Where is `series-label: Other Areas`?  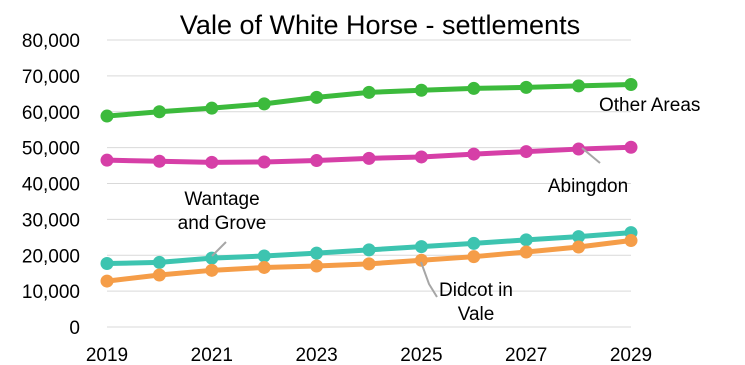 series-label: Other Areas is located at coordinates (649, 105).